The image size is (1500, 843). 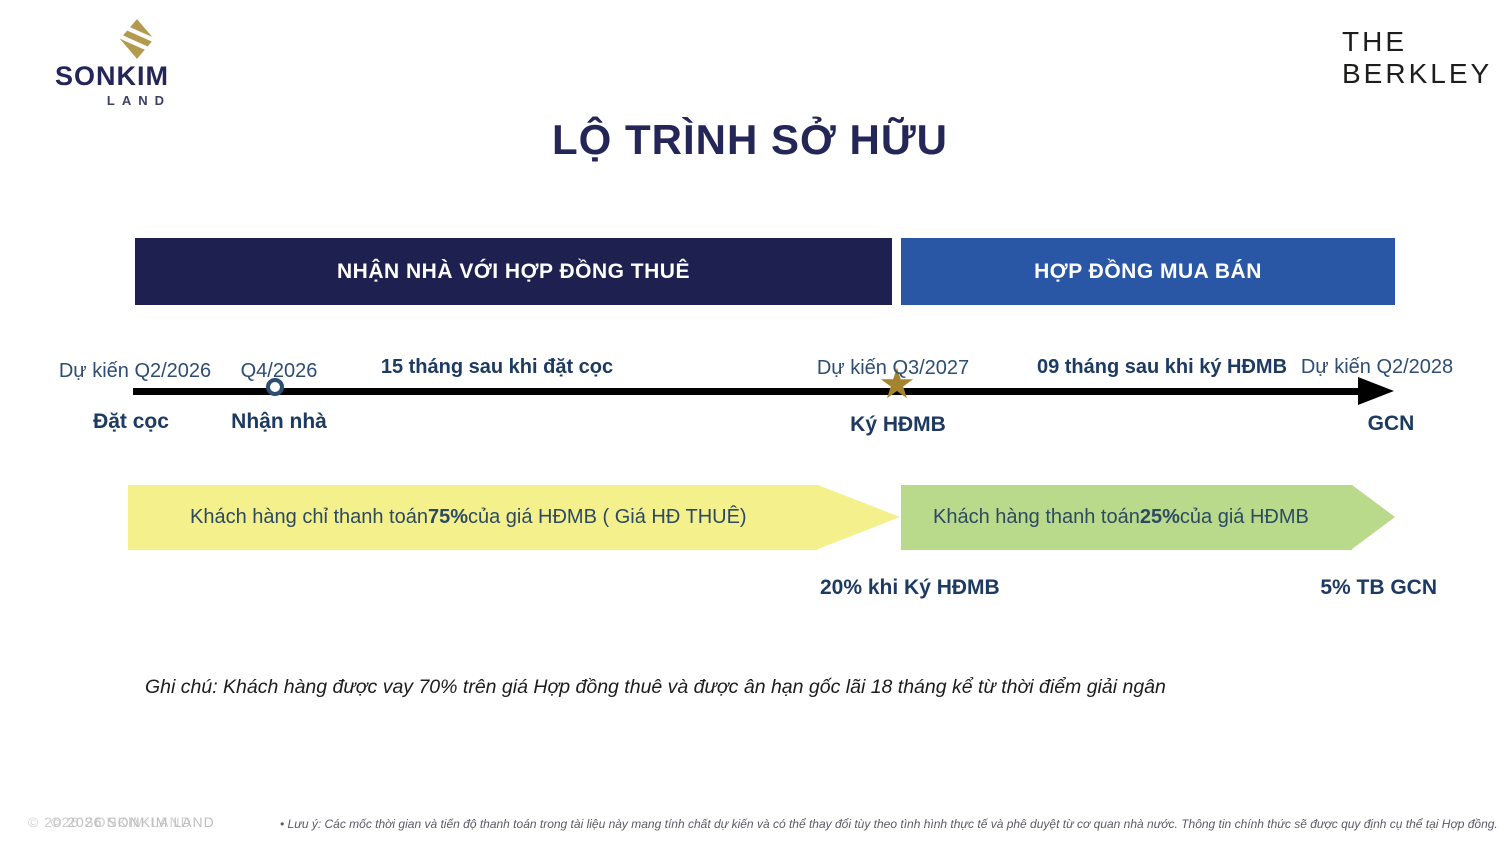 I want to click on sonkim-land-logo: SONKIM LAND, so click(x=112, y=63).